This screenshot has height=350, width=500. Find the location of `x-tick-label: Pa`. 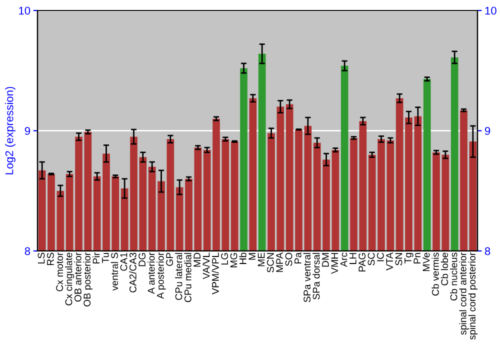

x-tick-label: Pa is located at coordinates (298, 258).